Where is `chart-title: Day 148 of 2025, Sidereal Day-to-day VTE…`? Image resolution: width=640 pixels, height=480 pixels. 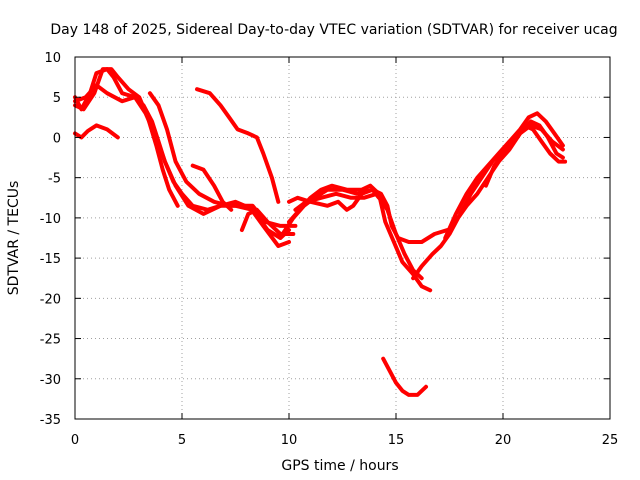 chart-title: Day 148 of 2025, Sidereal Day-to-day VTE… is located at coordinates (333, 30).